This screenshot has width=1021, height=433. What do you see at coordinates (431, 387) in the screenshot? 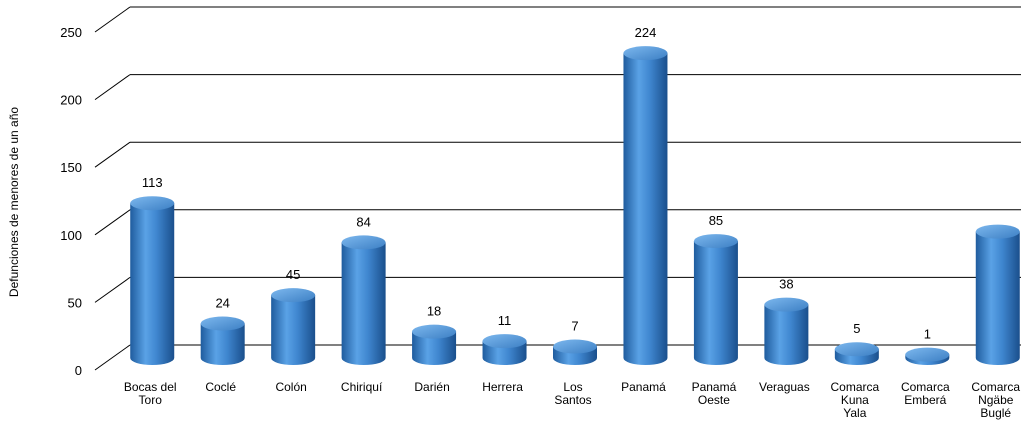
I see `category-label: Darién` at bounding box center [431, 387].